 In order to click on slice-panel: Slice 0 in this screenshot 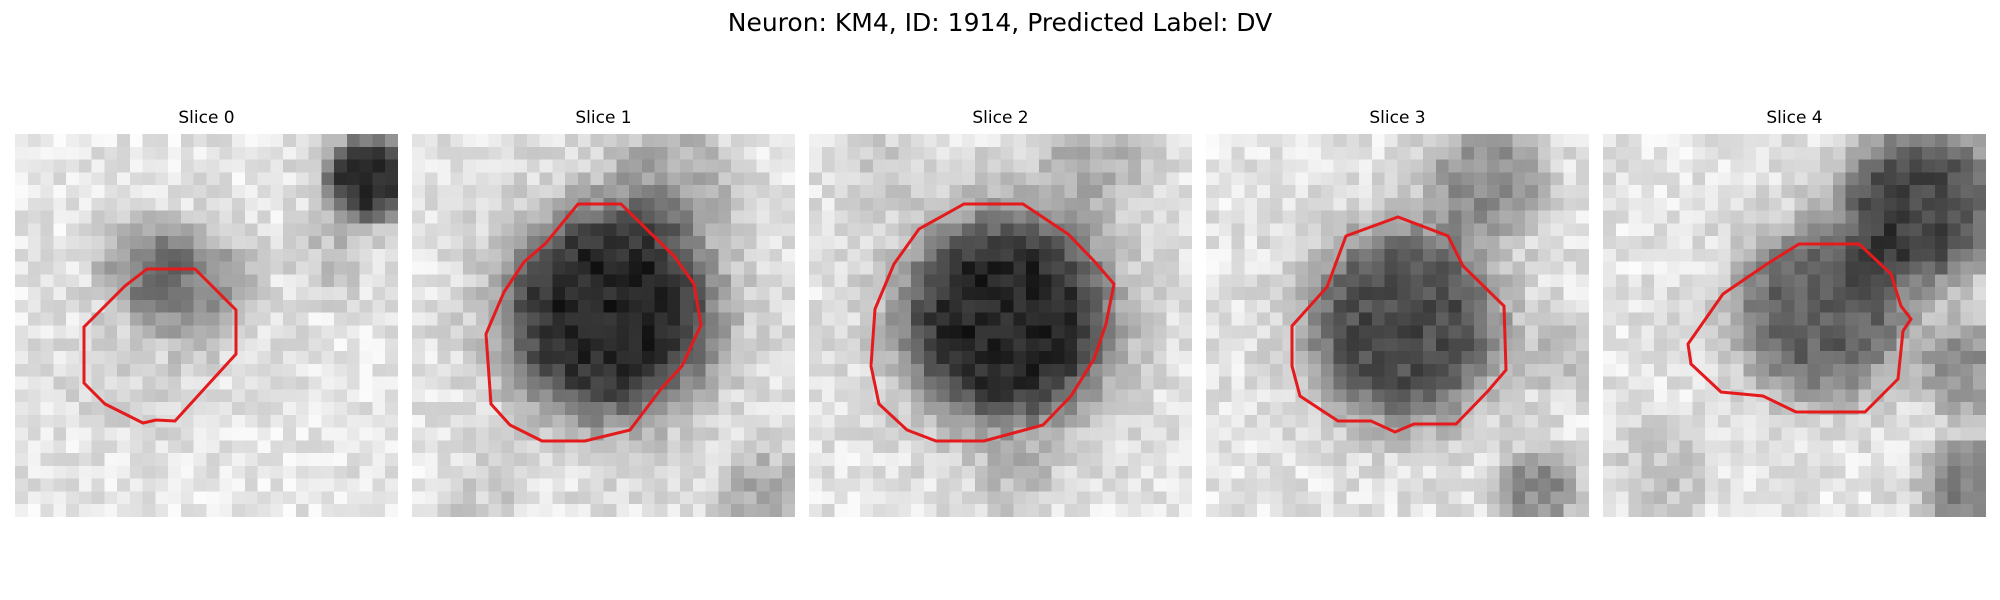, I will do `click(206, 312)`.